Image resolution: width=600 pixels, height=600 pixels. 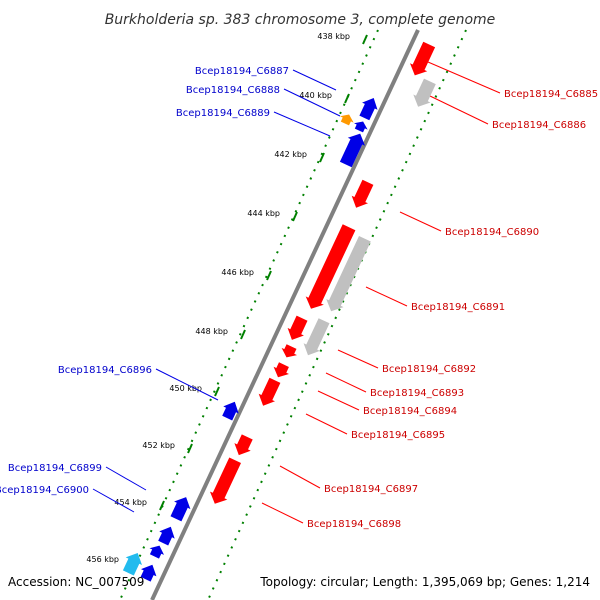 What do you see at coordinates (410, 411) in the screenshot?
I see `forward-gene-label: Bcep18194_C6894` at bounding box center [410, 411].